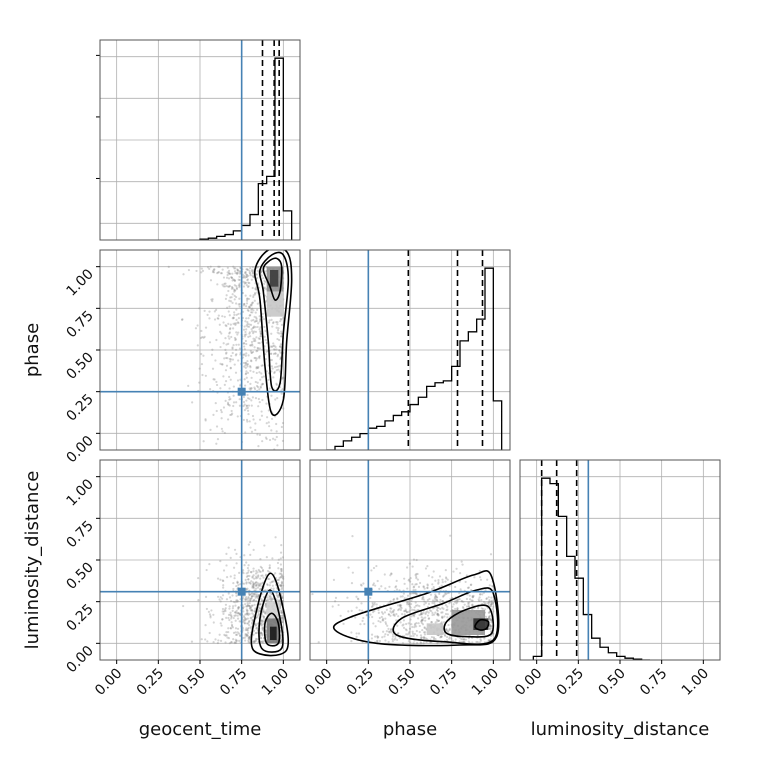  What do you see at coordinates (233, 590) in the screenshot?
I see `scatter-points` at bounding box center [233, 590].